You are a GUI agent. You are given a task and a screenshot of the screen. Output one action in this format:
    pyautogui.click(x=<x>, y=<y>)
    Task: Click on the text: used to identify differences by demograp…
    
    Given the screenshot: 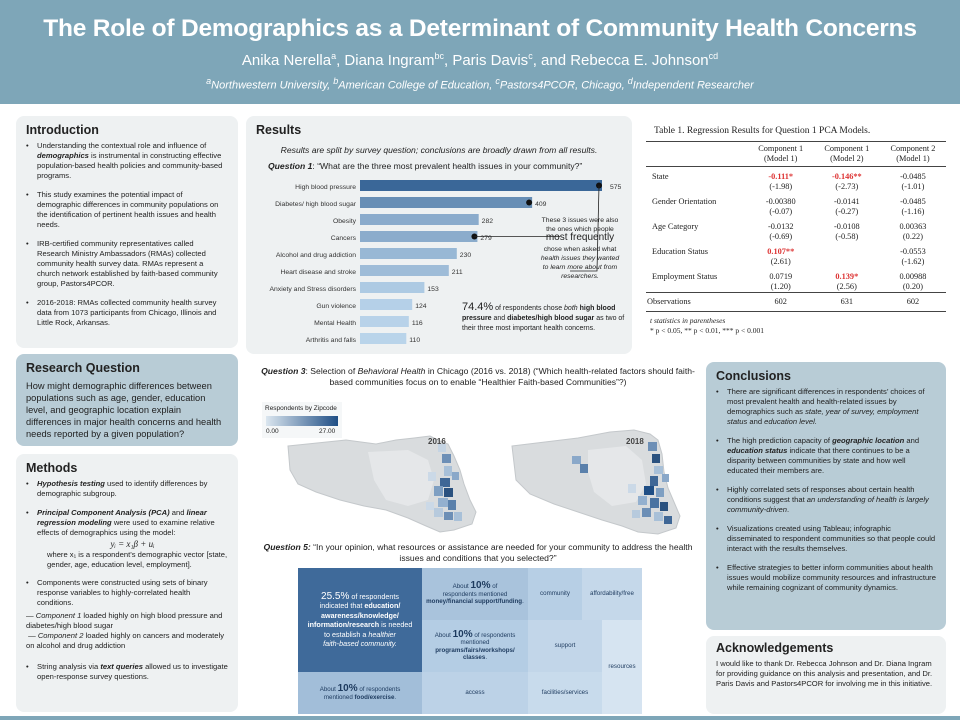 What is the action you would take?
    pyautogui.click(x=122, y=488)
    